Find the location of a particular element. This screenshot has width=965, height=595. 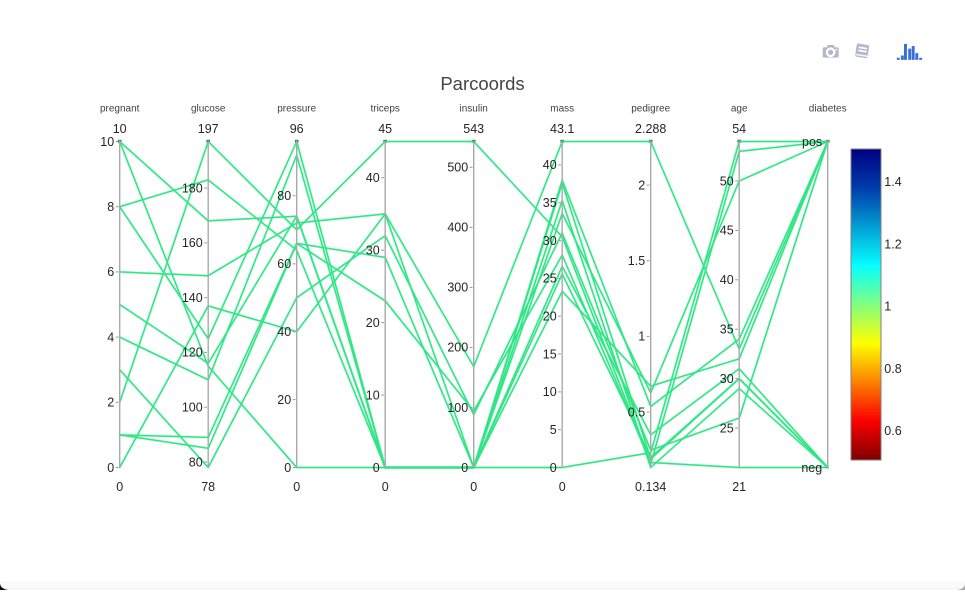

svg-text: 43.1 is located at coordinates (562, 129).